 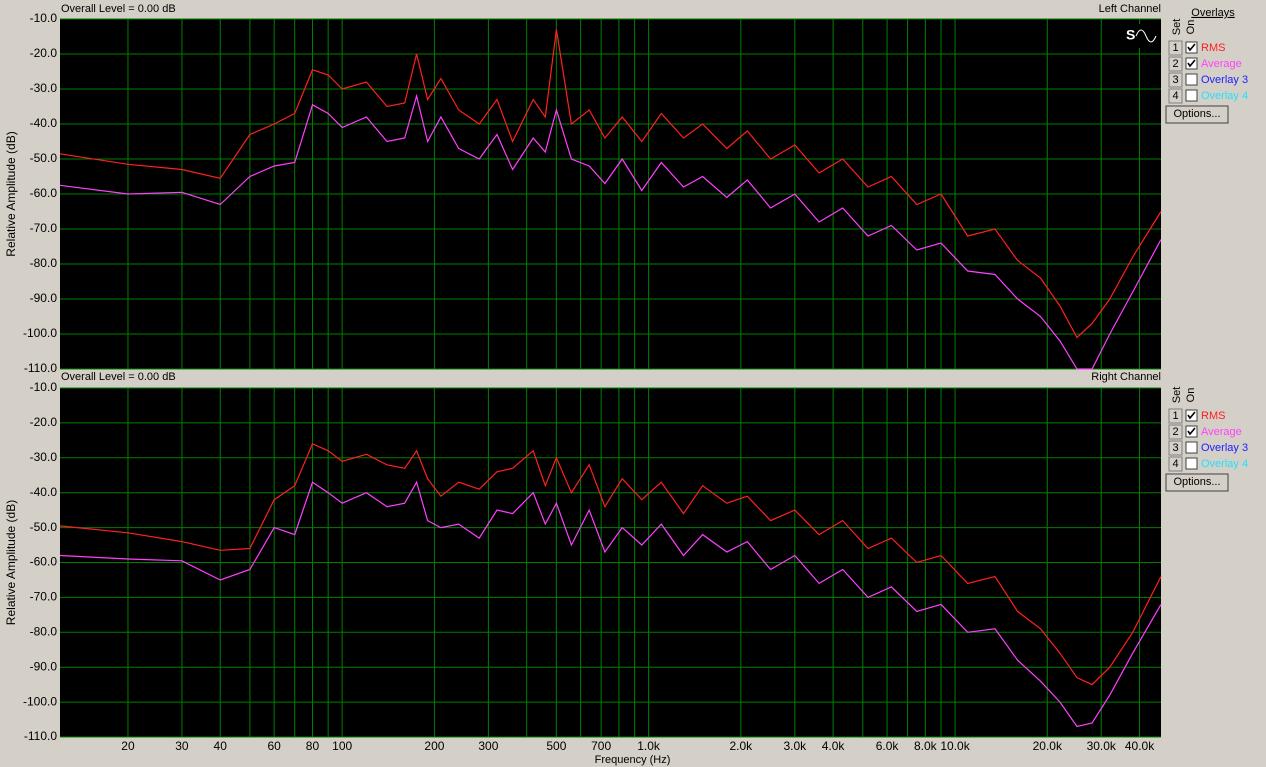 What do you see at coordinates (221, 746) in the screenshot?
I see `x-tick-label: 40` at bounding box center [221, 746].